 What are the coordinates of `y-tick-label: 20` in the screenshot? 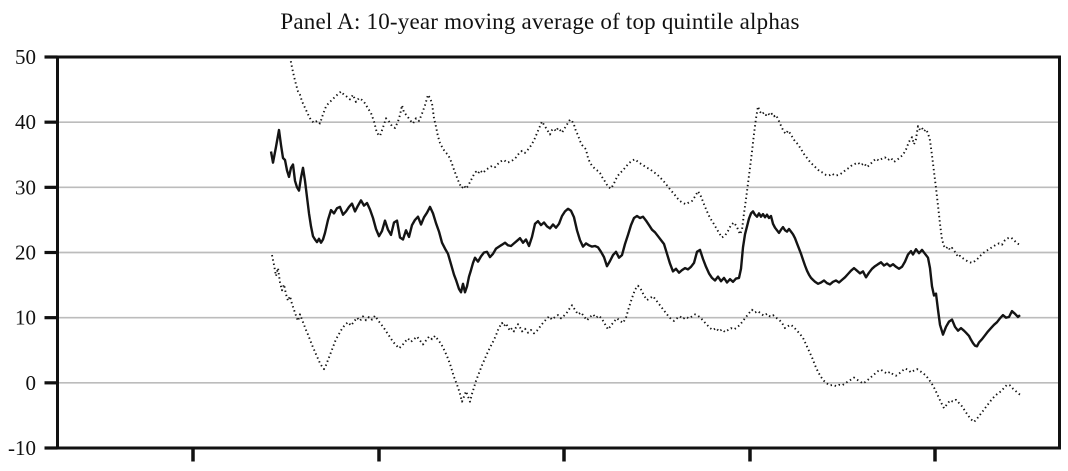 It's located at (25, 253).